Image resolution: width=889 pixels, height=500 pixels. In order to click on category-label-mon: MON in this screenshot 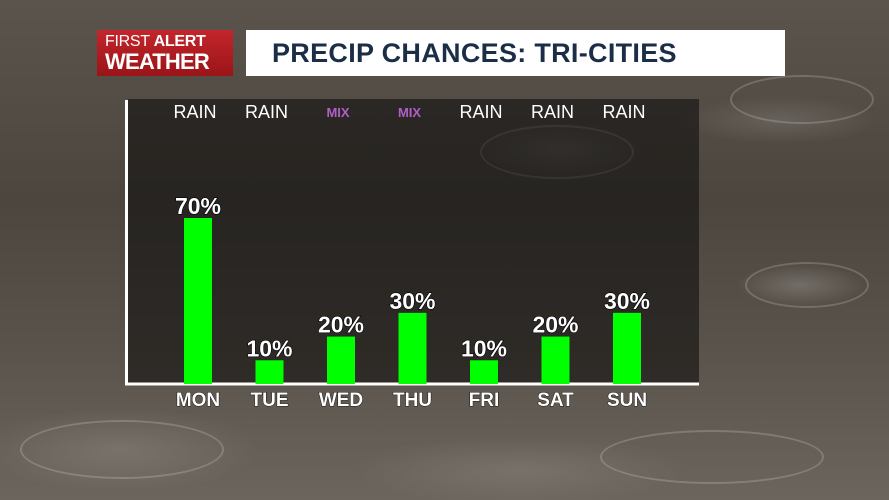, I will do `click(198, 400)`.